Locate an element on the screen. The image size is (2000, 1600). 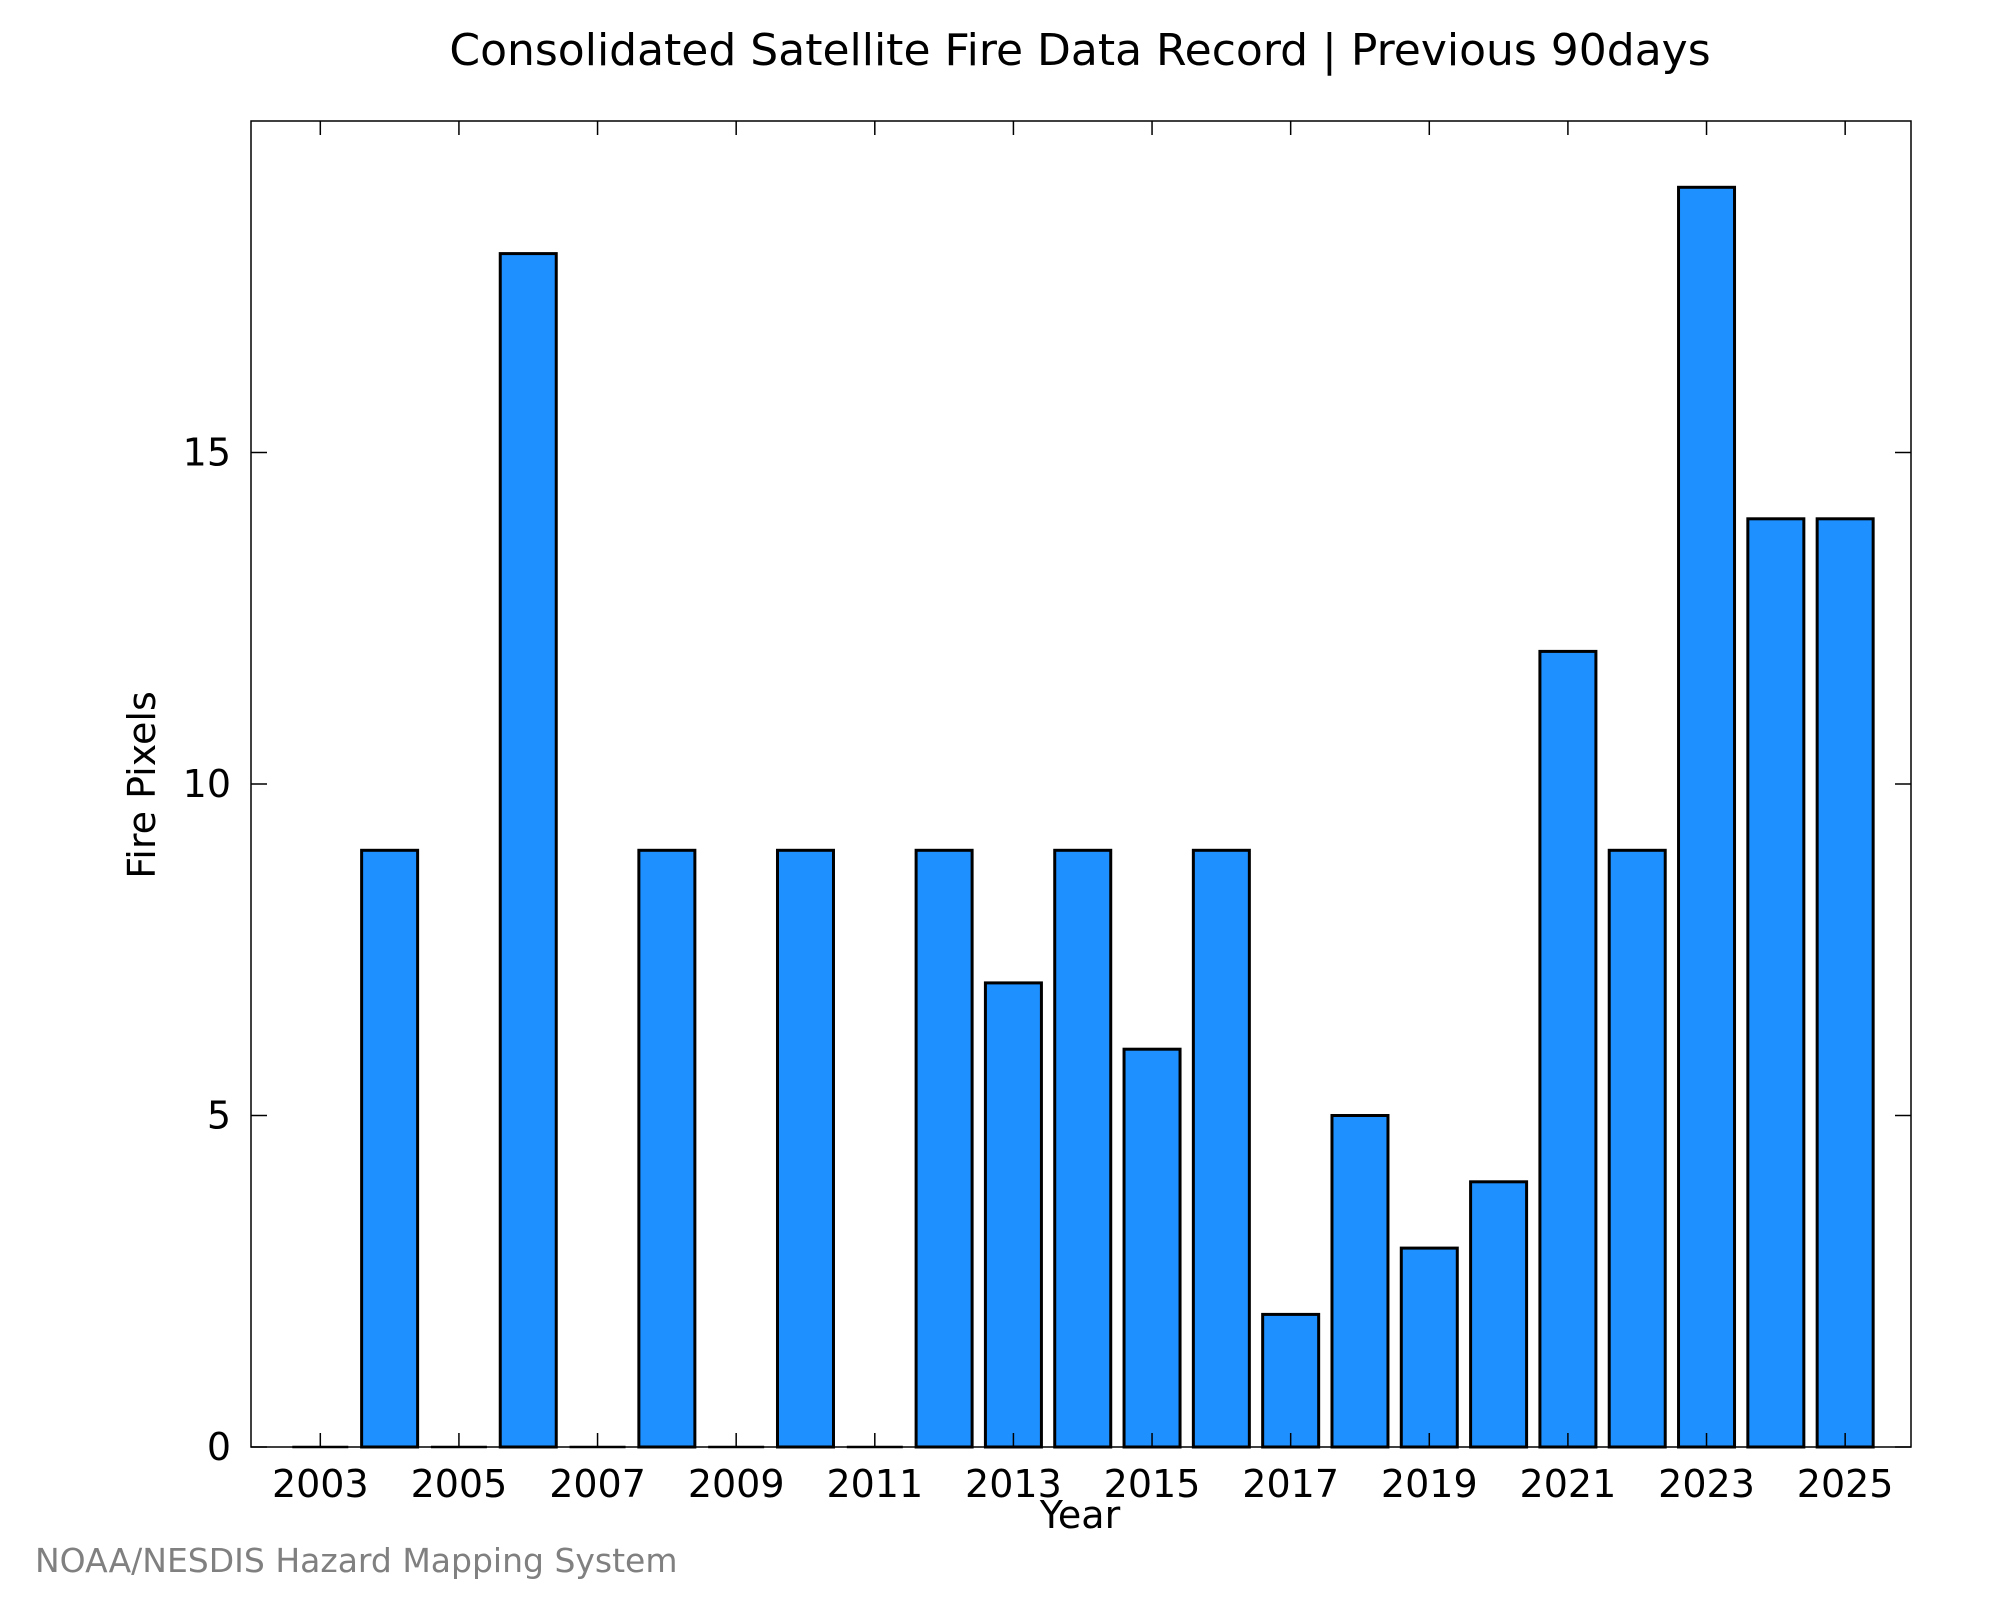
x-tick-label-2011: 2011 is located at coordinates (874, 1484).